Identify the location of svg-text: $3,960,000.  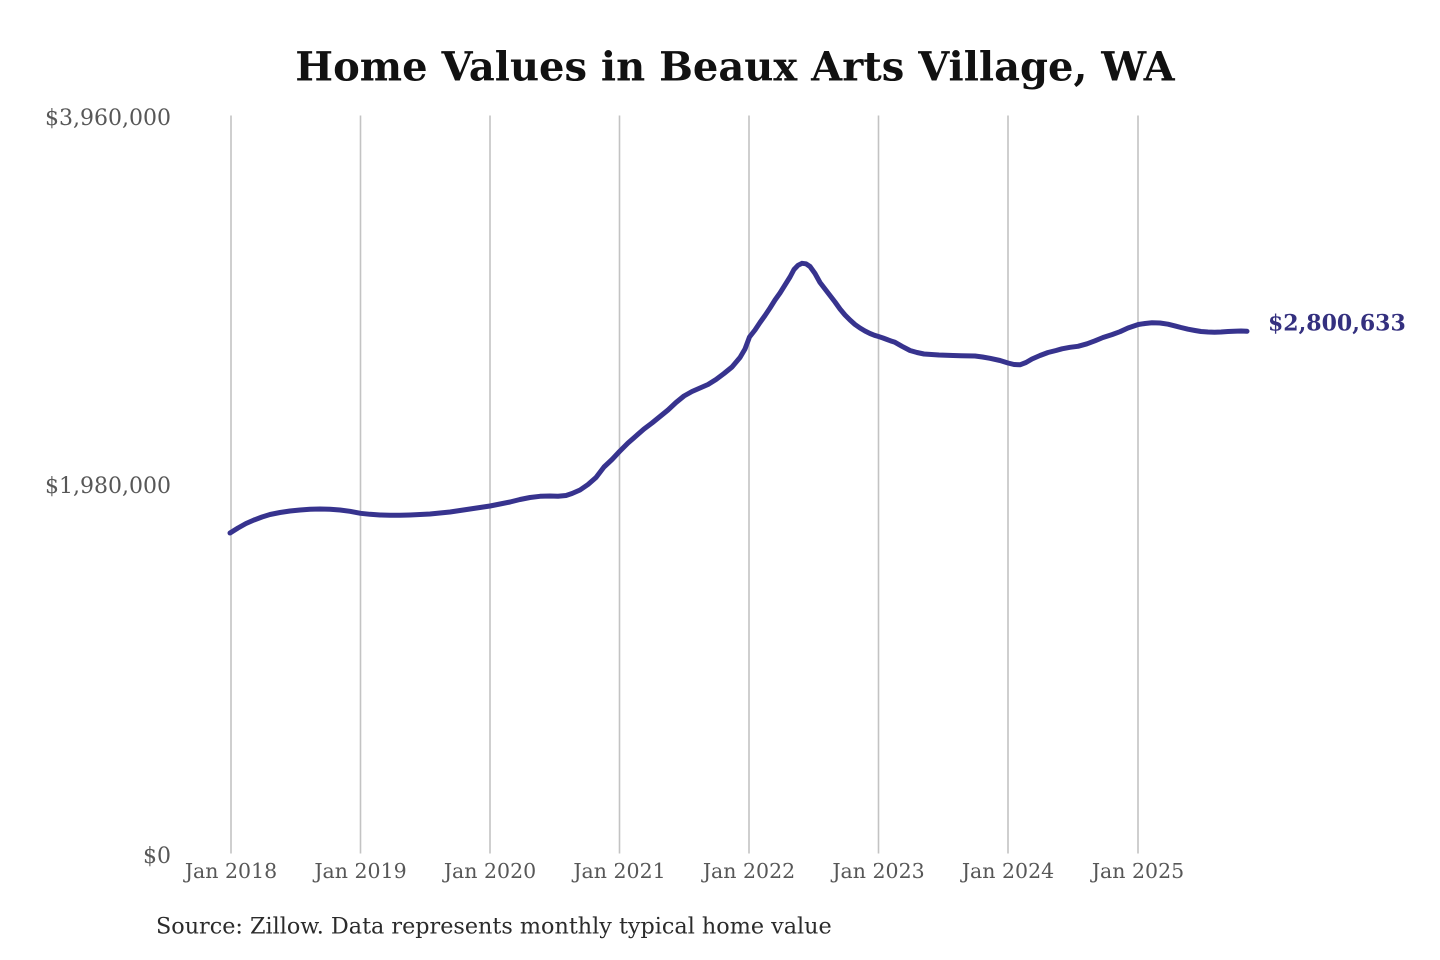
(108, 118).